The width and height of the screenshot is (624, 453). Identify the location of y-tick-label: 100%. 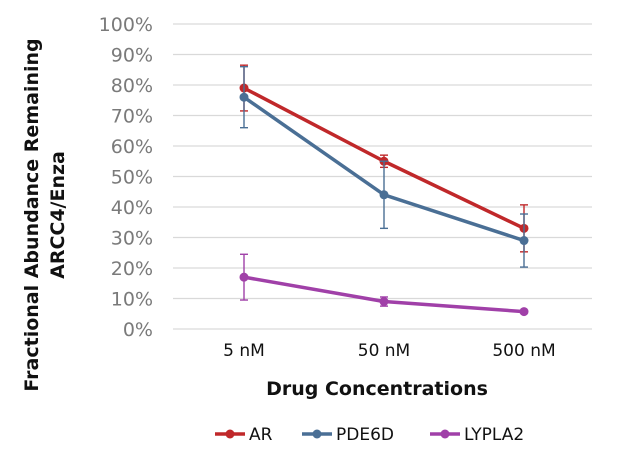
(126, 25).